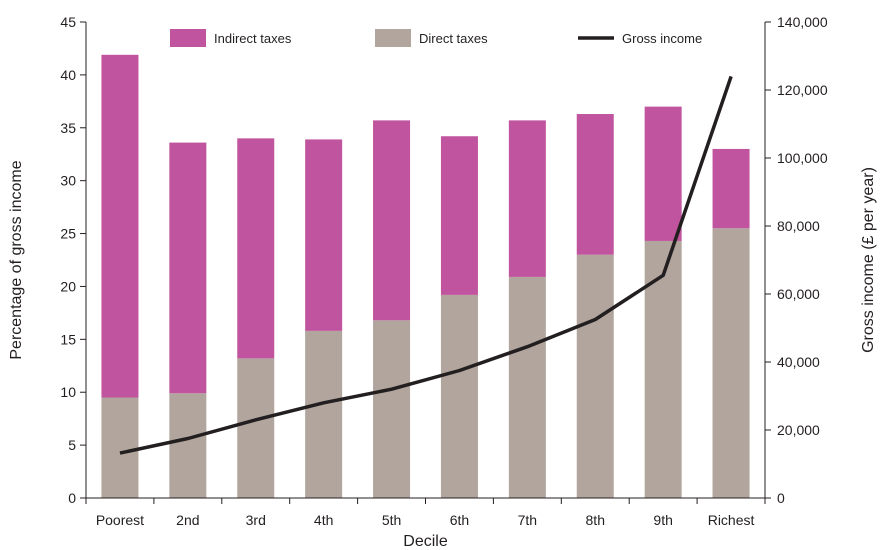 The width and height of the screenshot is (880, 550). Describe the element at coordinates (868, 260) in the screenshot. I see `y2-axis-title: Gross income (£ per year)` at that location.